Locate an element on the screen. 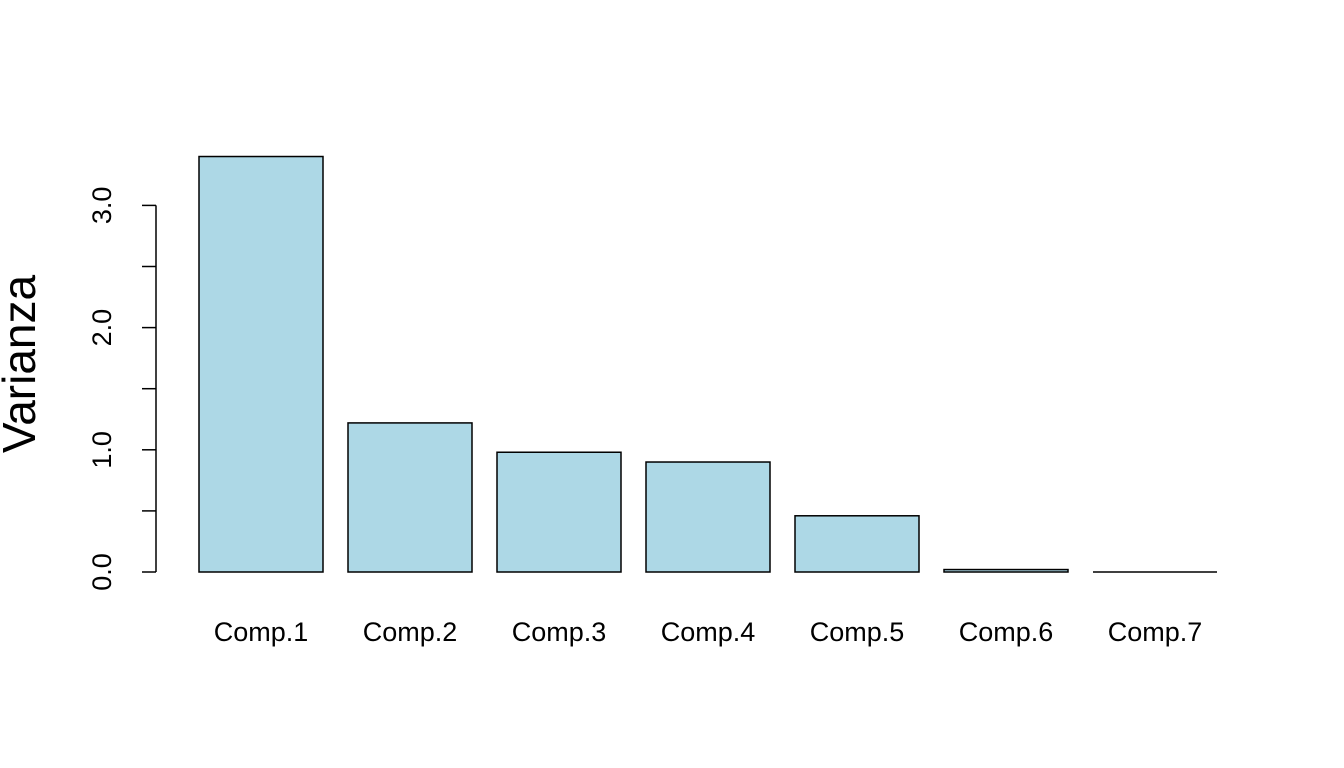 The width and height of the screenshot is (1344, 768). y-tick-label: 0.0 is located at coordinates (102, 572).